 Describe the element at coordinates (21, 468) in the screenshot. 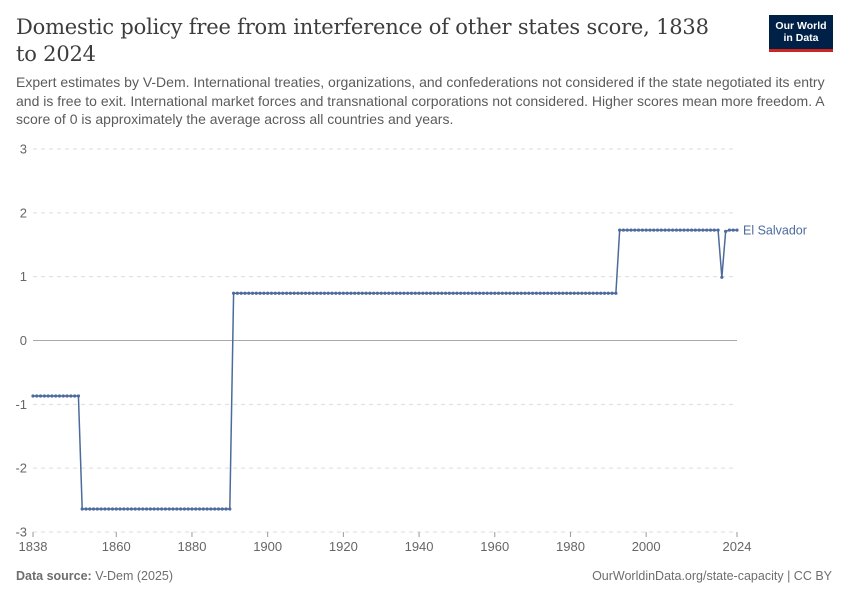

I see `y-tick-label: -2` at that location.